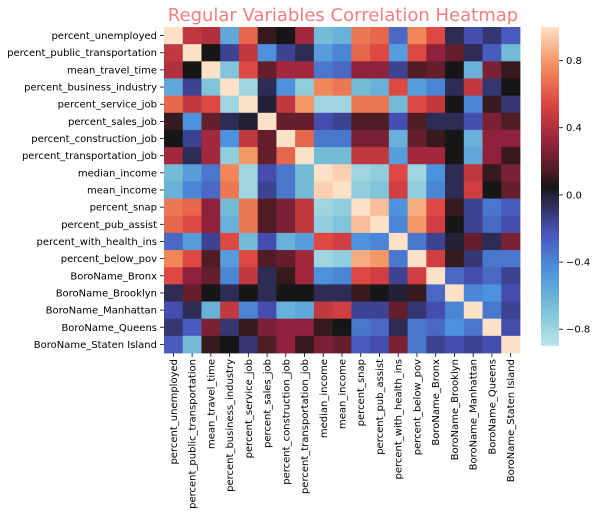 This screenshot has width=598, height=517. What do you see at coordinates (565, 186) in the screenshot?
I see `colorbar: 0.8 0.4 0.0 −0.4 −0.8` at bounding box center [565, 186].